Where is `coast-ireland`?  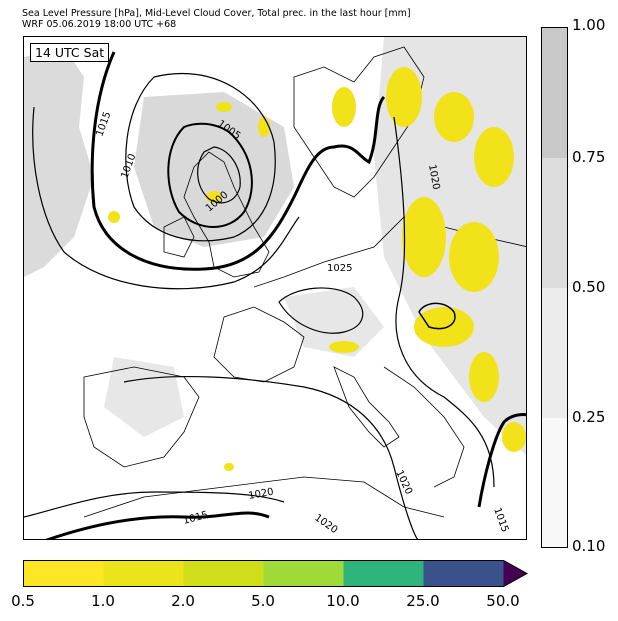 coast-ireland is located at coordinates (179, 237).